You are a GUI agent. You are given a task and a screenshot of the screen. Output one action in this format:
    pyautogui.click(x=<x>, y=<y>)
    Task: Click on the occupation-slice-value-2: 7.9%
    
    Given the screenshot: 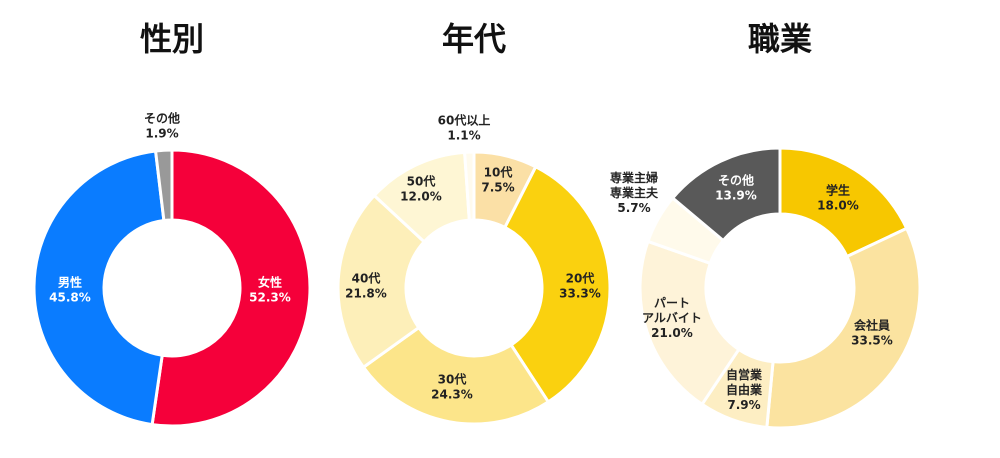 What is the action you would take?
    pyautogui.click(x=743, y=405)
    